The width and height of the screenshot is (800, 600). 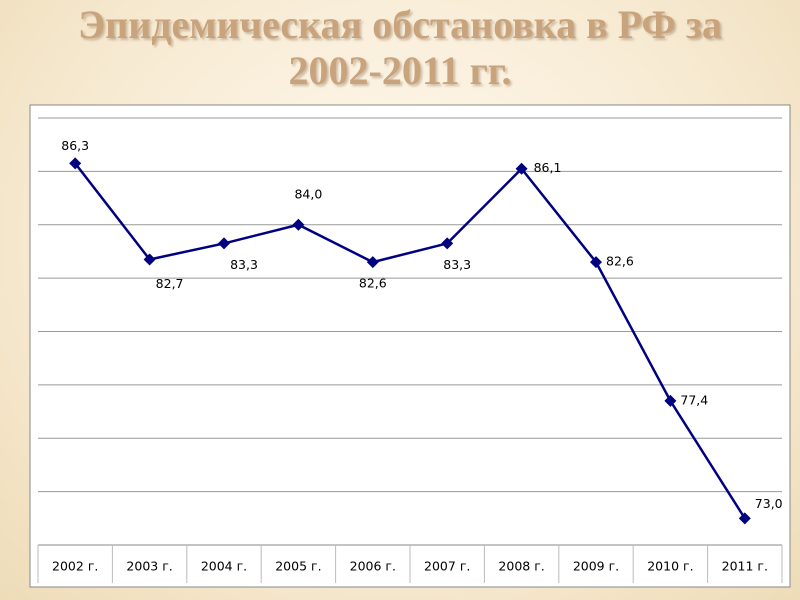 I want to click on x-tick-label: 2010 г., so click(x=670, y=566).